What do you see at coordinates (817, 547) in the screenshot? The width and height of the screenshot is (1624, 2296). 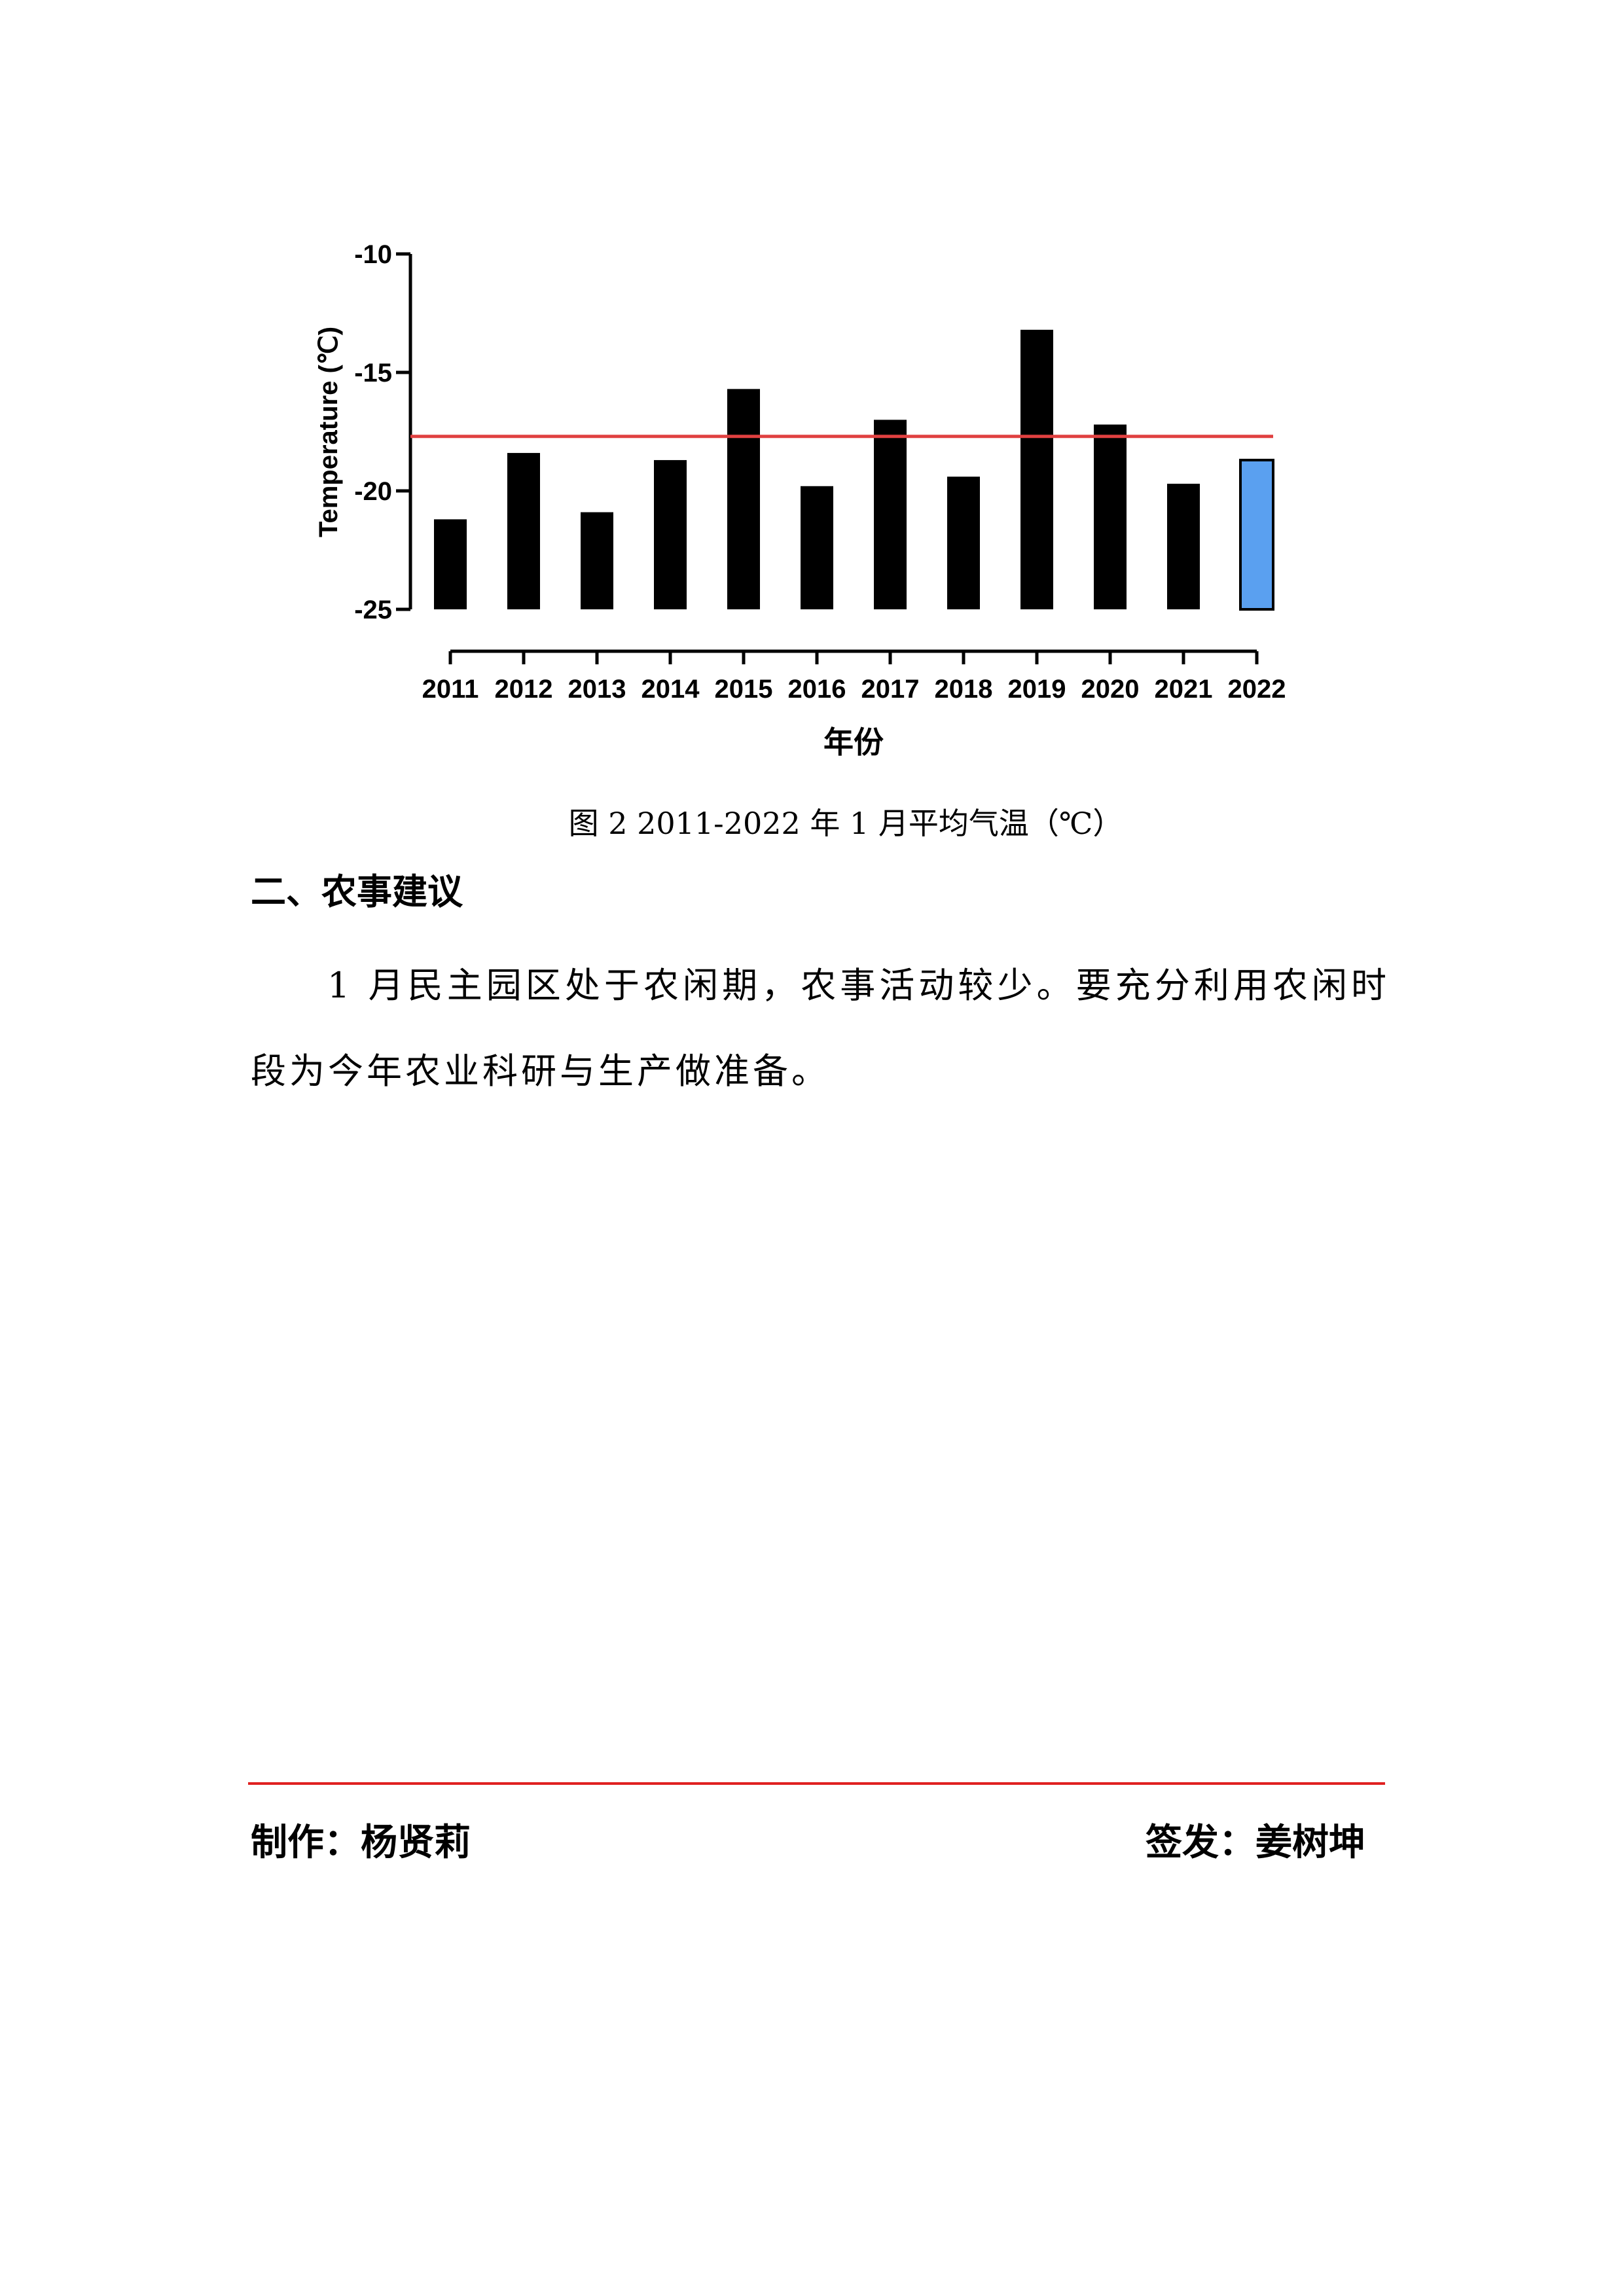 I see `bar-2016` at bounding box center [817, 547].